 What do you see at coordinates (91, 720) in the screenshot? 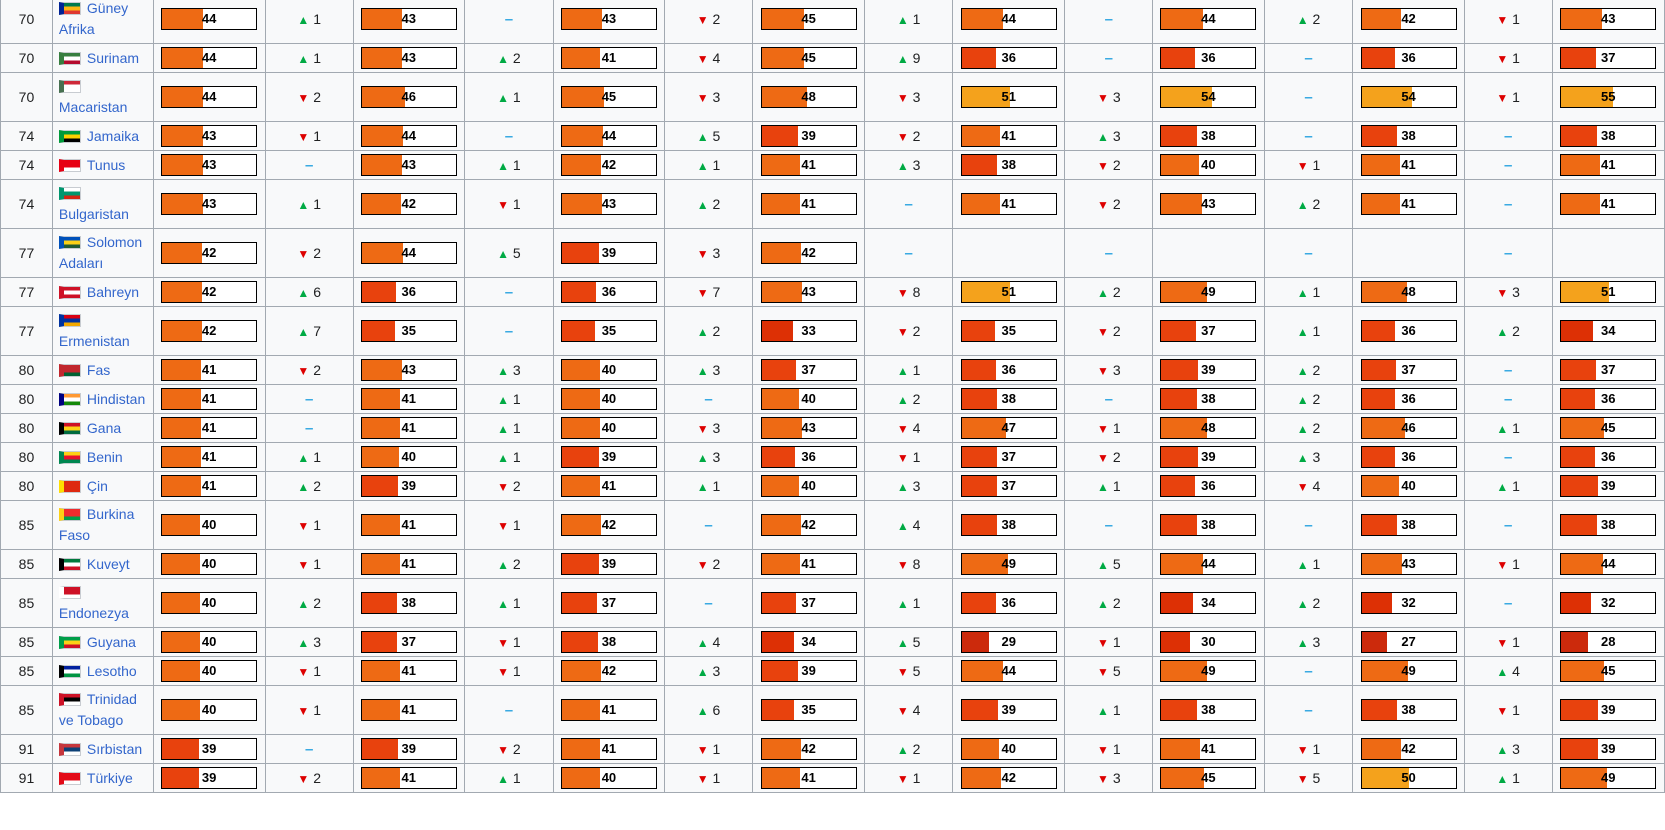
I see `country-link: ve Tobago` at bounding box center [91, 720].